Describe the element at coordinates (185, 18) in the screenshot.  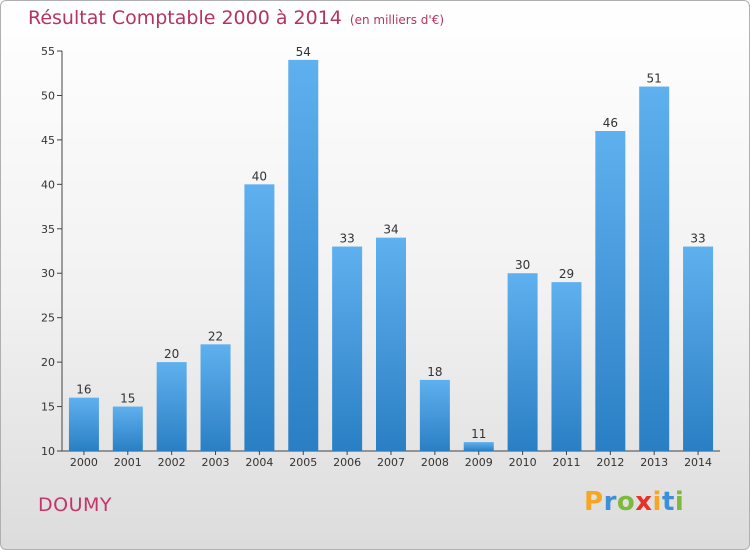
I see `title-text: Résultat Comptable 2000 à 2014` at that location.